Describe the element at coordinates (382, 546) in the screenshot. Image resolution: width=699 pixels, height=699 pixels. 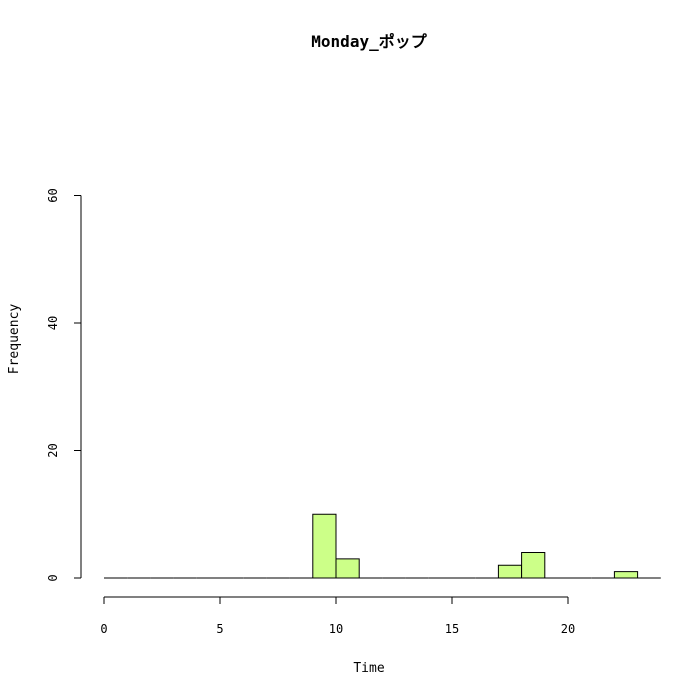
I see `bars-group` at that location.